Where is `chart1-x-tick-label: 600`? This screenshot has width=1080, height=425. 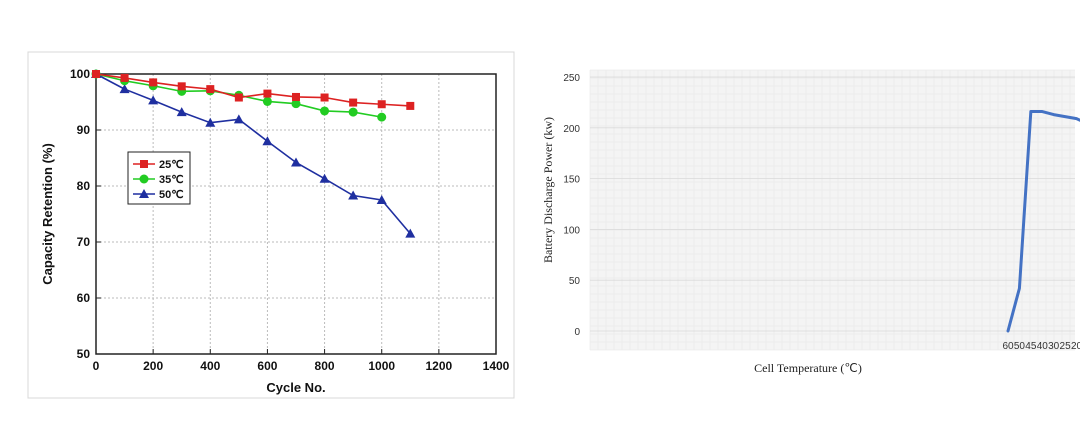
chart1-x-tick-label: 600 is located at coordinates (267, 366).